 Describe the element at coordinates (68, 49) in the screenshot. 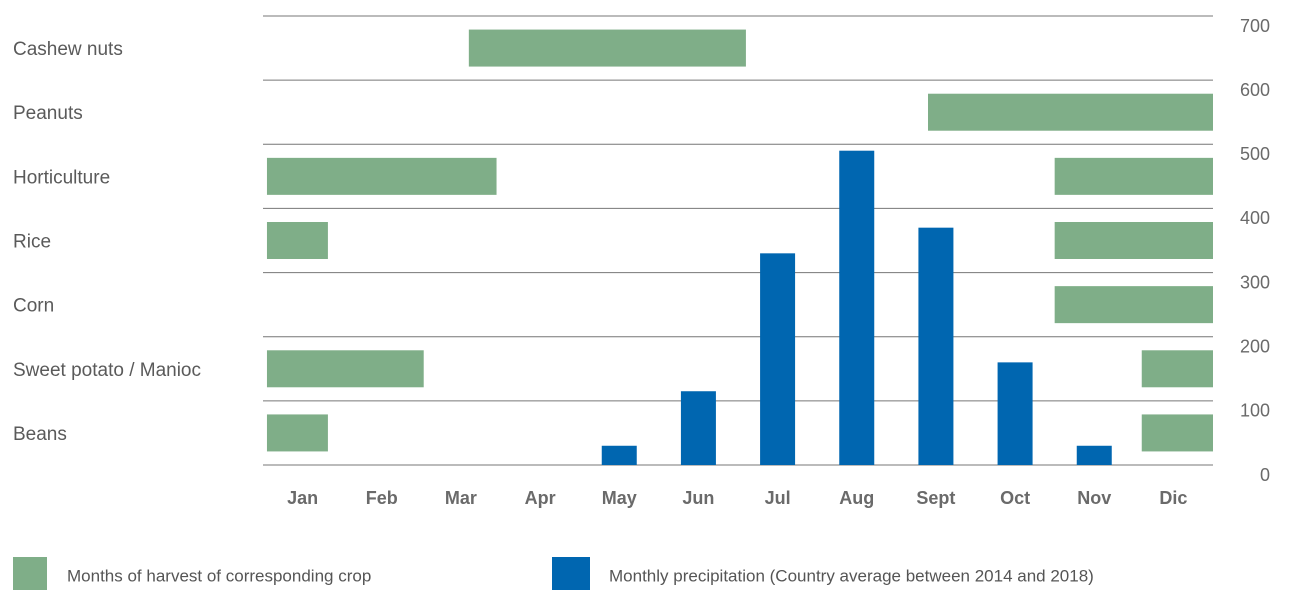

I see `crop-label: Cashew nuts` at that location.